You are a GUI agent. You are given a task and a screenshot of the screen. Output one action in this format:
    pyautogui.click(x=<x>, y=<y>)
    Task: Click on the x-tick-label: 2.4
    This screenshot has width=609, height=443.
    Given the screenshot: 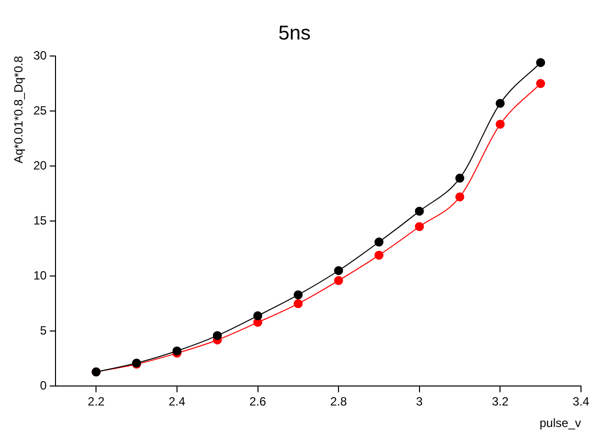 What is the action you would take?
    pyautogui.click(x=177, y=401)
    